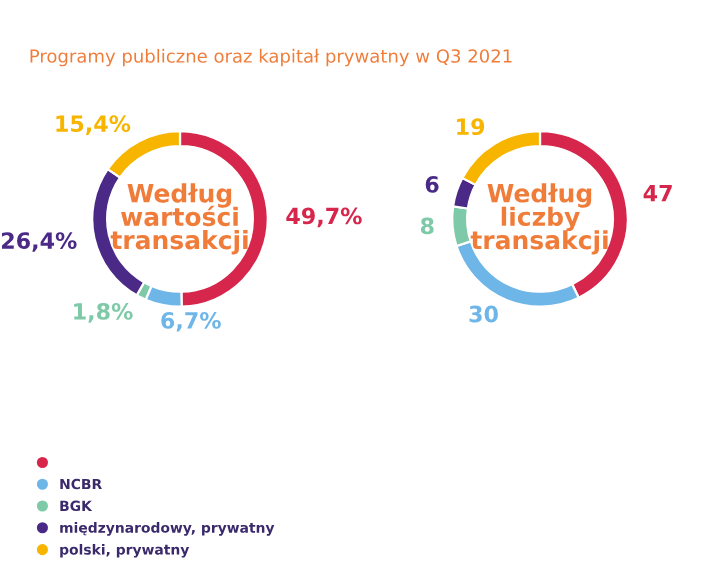 The image size is (720, 576). I want to click on data-label: 8, so click(427, 226).